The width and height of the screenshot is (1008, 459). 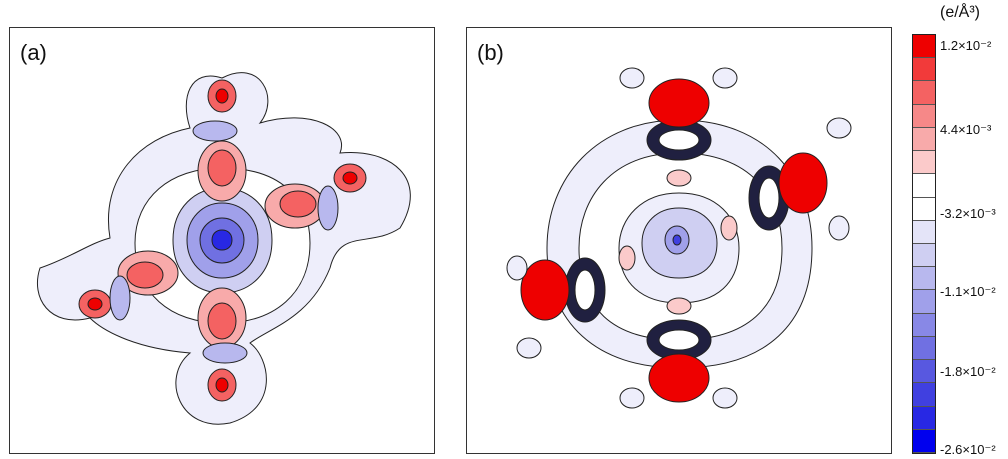 I want to click on panel-a-label: (a), so click(x=33, y=52).